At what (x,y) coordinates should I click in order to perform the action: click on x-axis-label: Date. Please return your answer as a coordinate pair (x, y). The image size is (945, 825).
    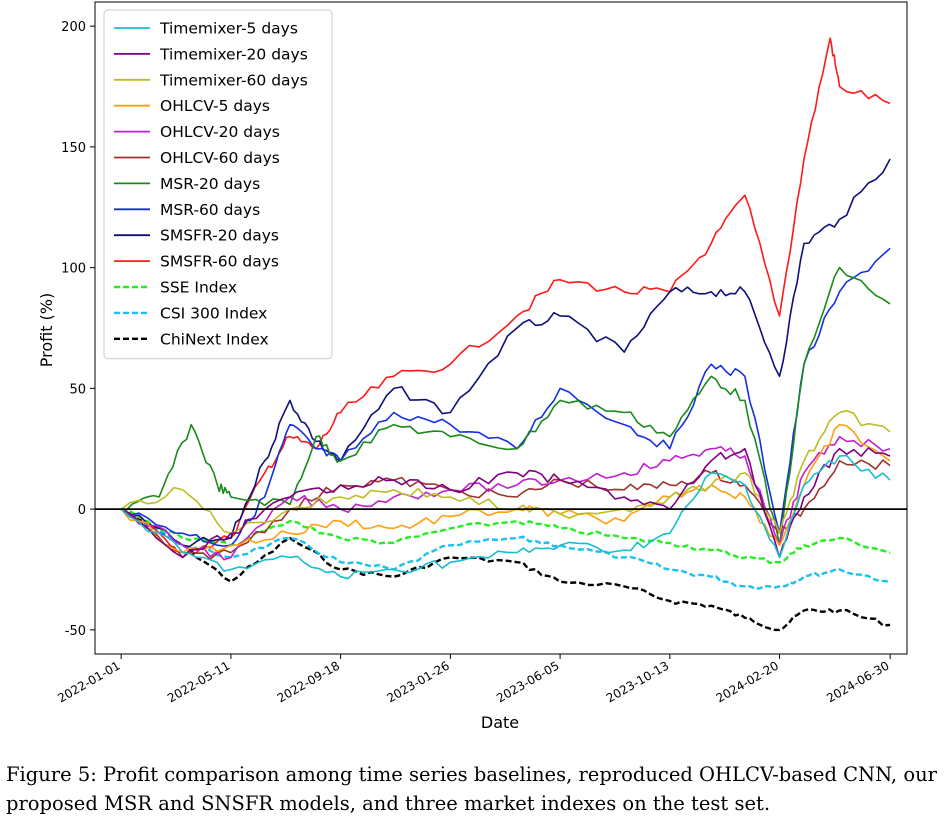
    Looking at the image, I should click on (500, 722).